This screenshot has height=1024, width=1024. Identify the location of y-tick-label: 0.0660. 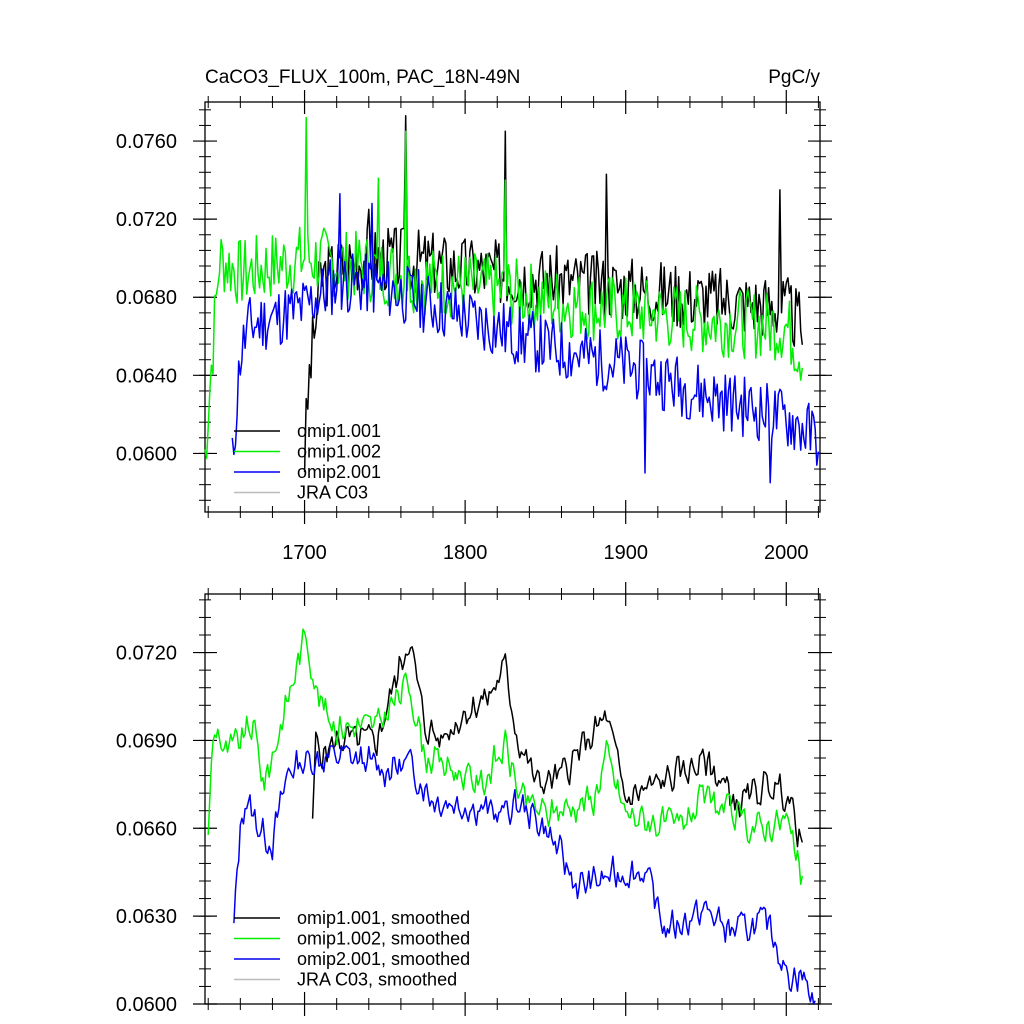
(146, 829).